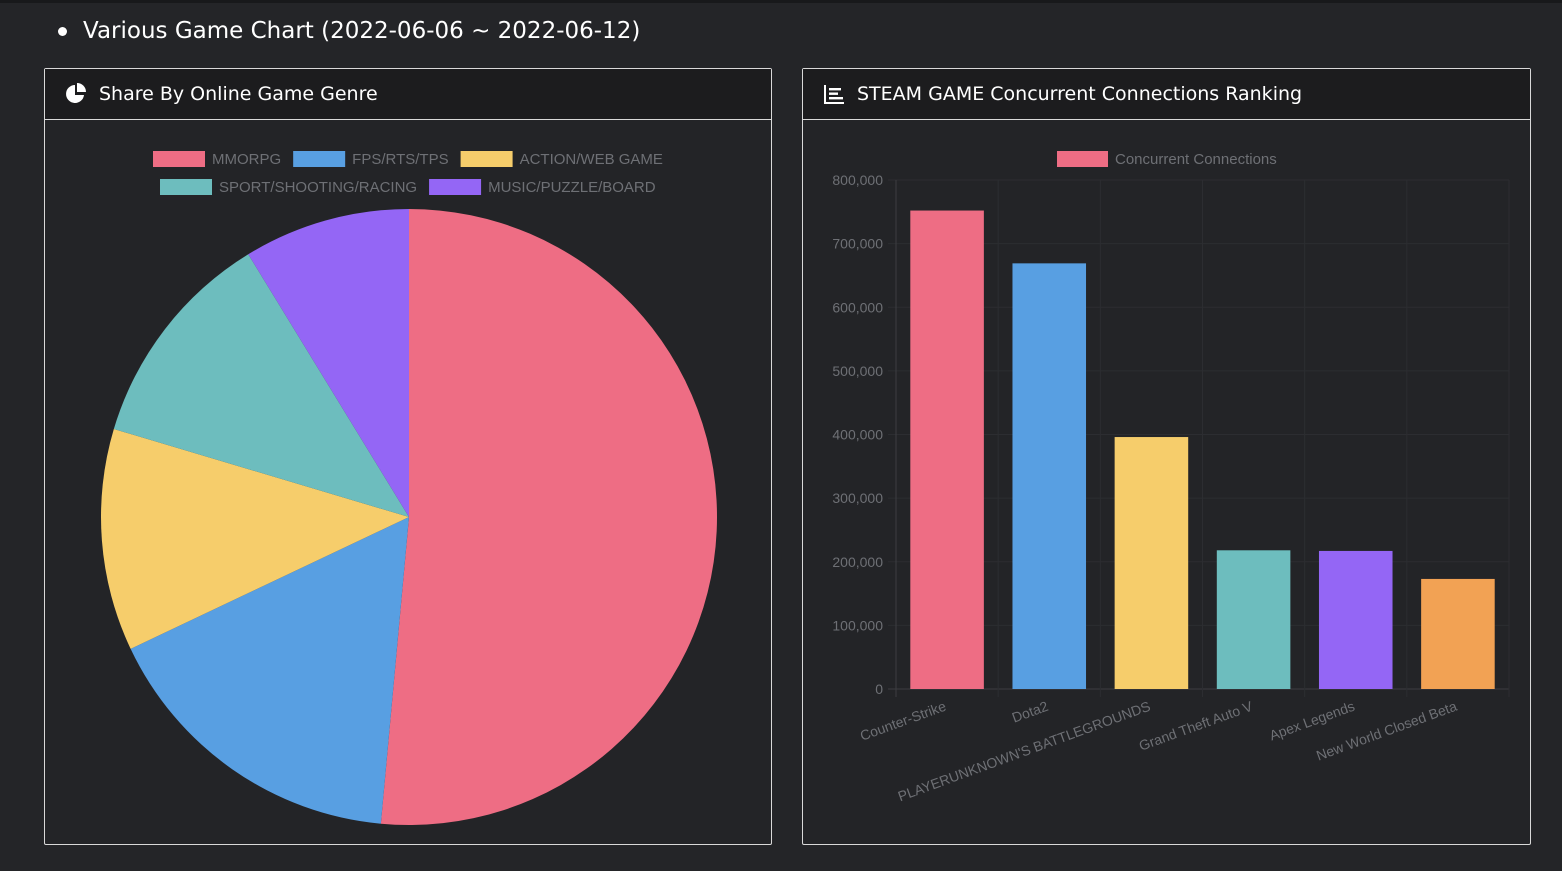 The width and height of the screenshot is (1562, 871). I want to click on pie-slice-fps-rts-tps, so click(269, 670).